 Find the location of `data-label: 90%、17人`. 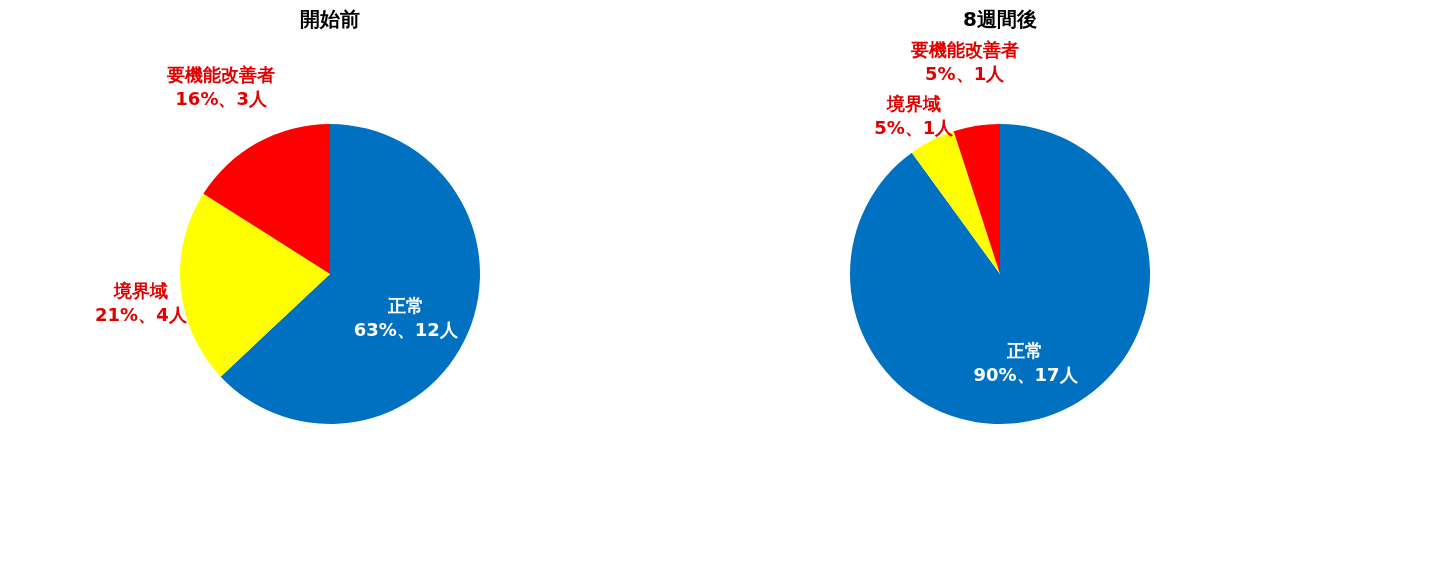

data-label: 90%、17人 is located at coordinates (1026, 375).